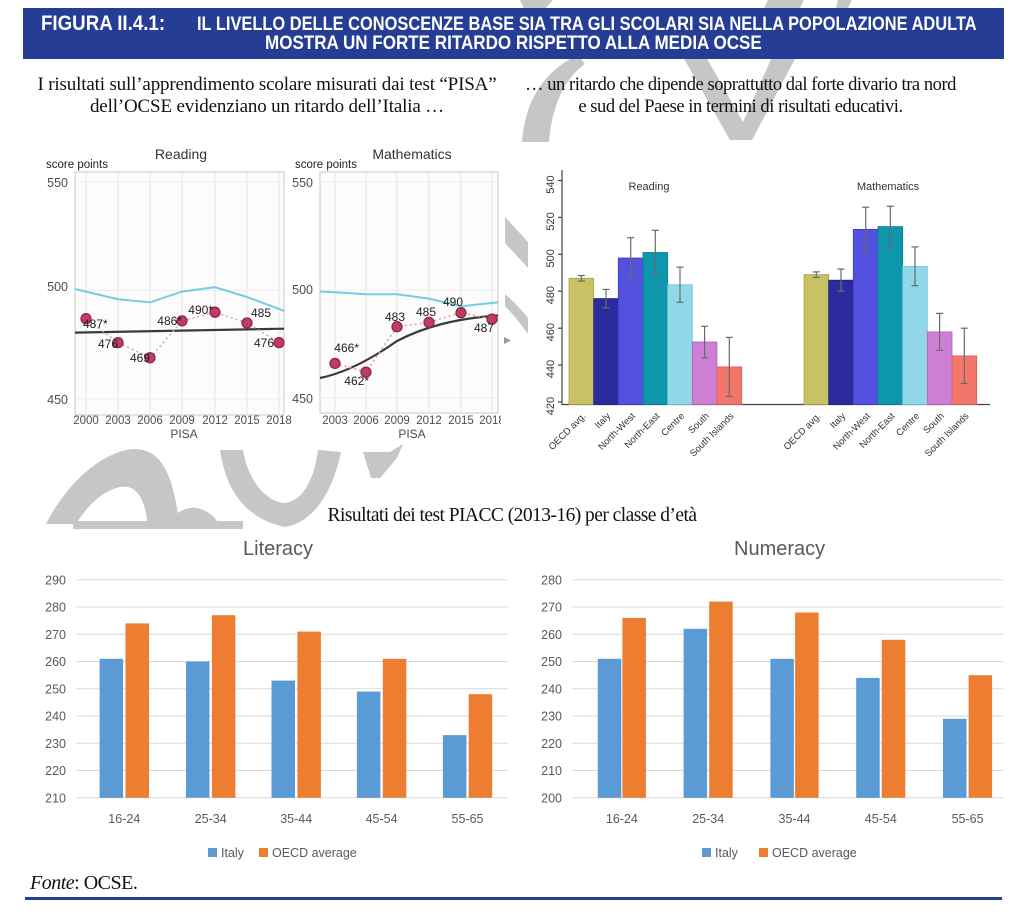 The image size is (1024, 919). I want to click on svg-text: 487, so click(484, 328).